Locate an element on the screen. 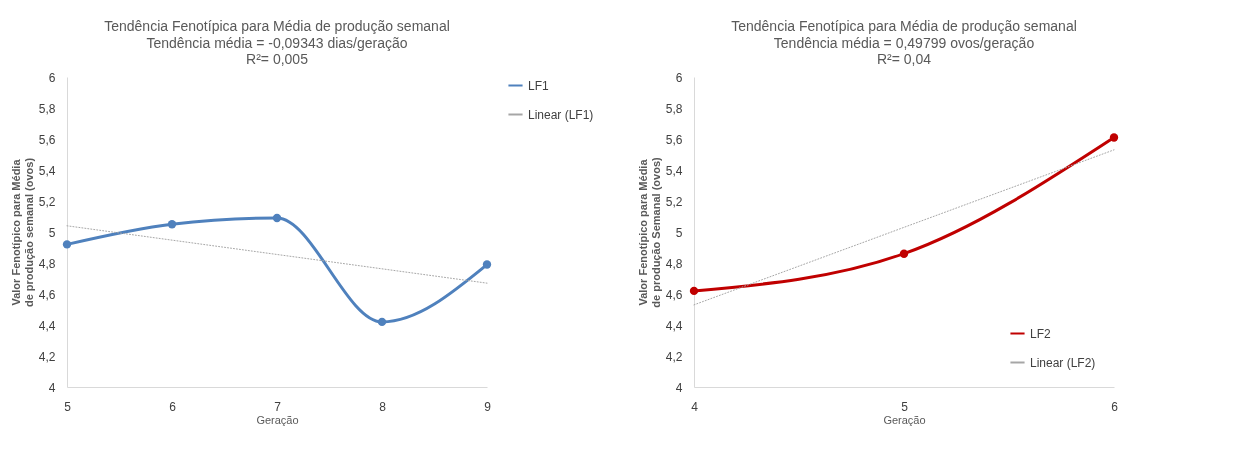 This screenshot has width=1255, height=457. chart-subtitle: Tendência média = -0,09343 dias/geração is located at coordinates (277, 43).